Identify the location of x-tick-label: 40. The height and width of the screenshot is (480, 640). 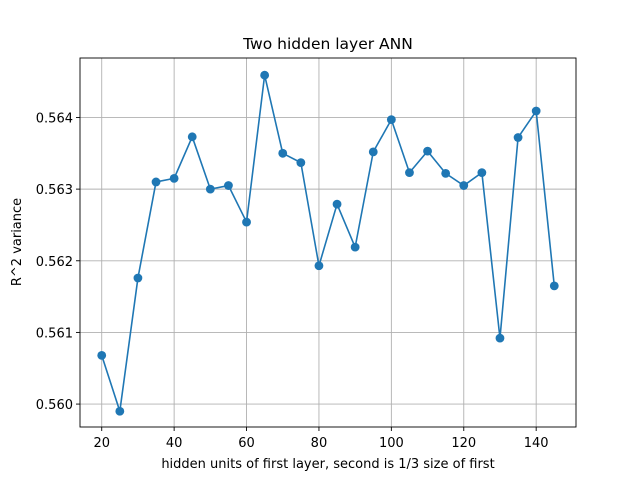
(174, 443).